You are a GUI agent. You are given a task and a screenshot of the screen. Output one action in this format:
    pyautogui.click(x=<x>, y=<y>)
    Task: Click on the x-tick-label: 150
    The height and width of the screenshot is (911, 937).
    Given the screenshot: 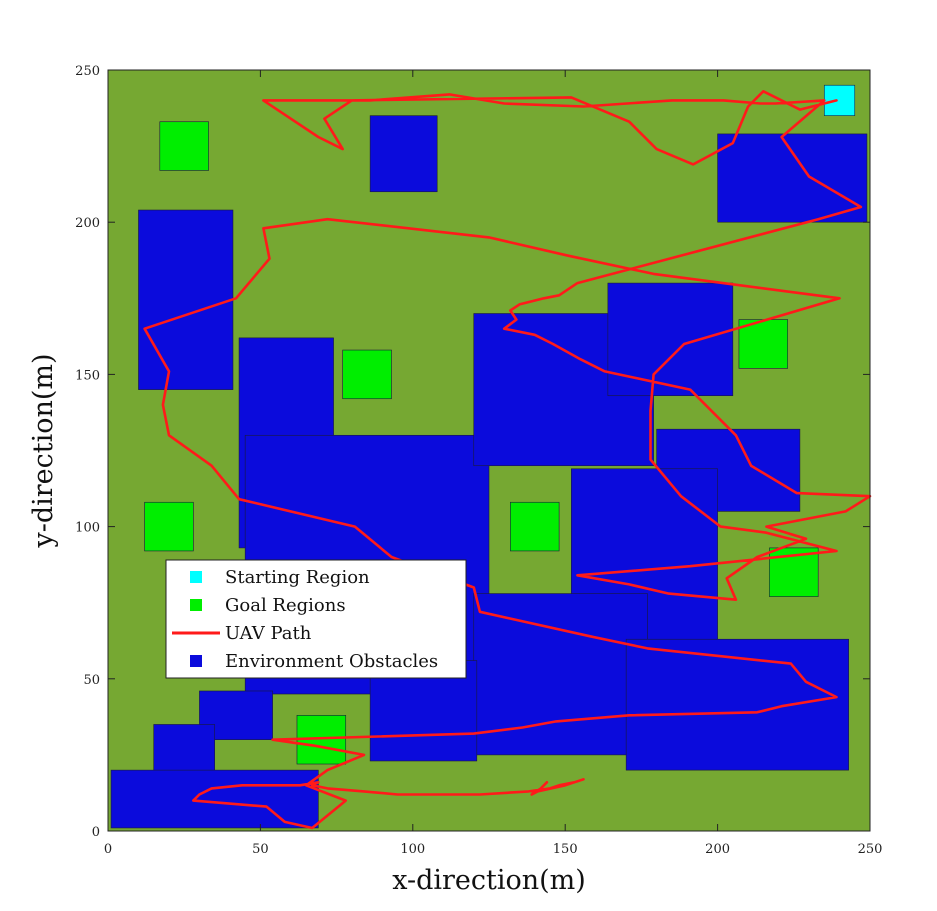 What is the action you would take?
    pyautogui.click(x=565, y=849)
    